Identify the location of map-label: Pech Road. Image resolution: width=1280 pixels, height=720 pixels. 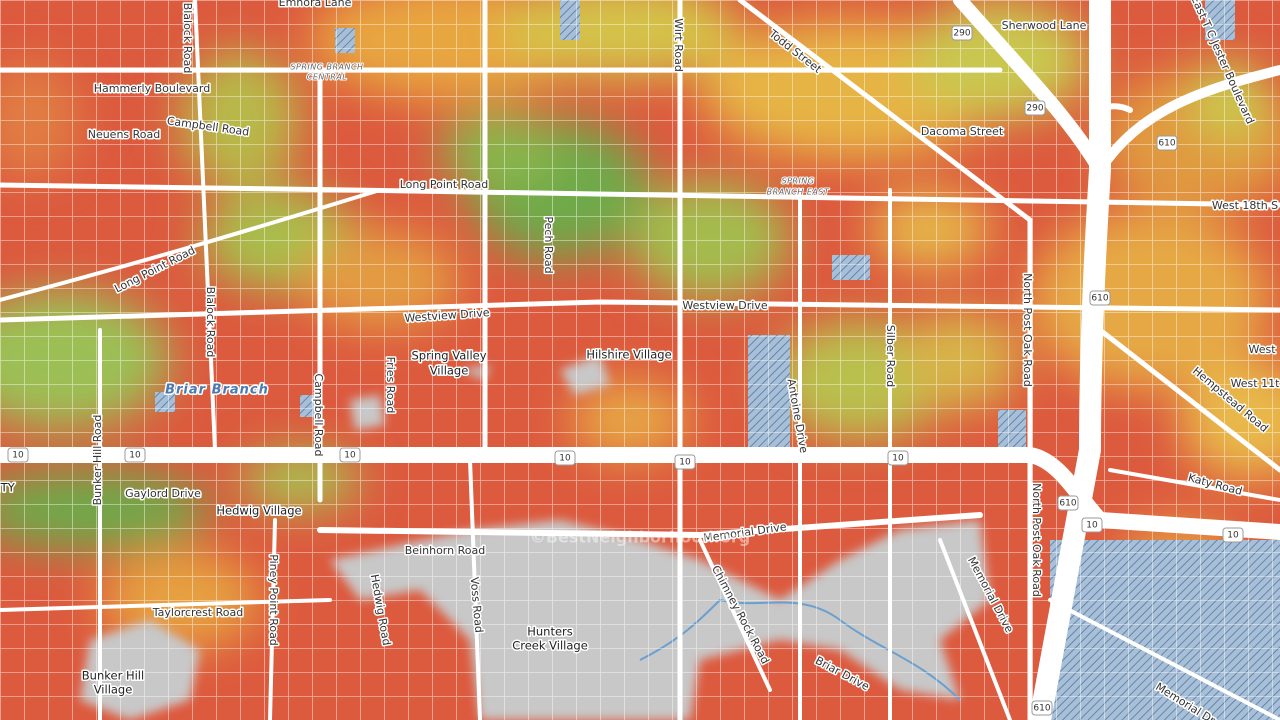
(548, 244).